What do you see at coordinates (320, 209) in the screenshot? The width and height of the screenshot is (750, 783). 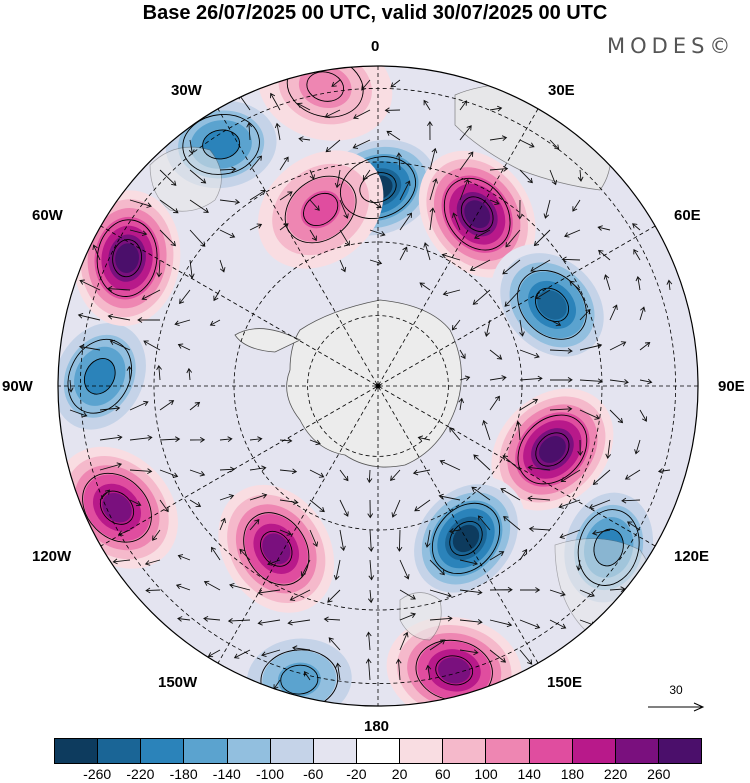 I see `anomaly-positive` at bounding box center [320, 209].